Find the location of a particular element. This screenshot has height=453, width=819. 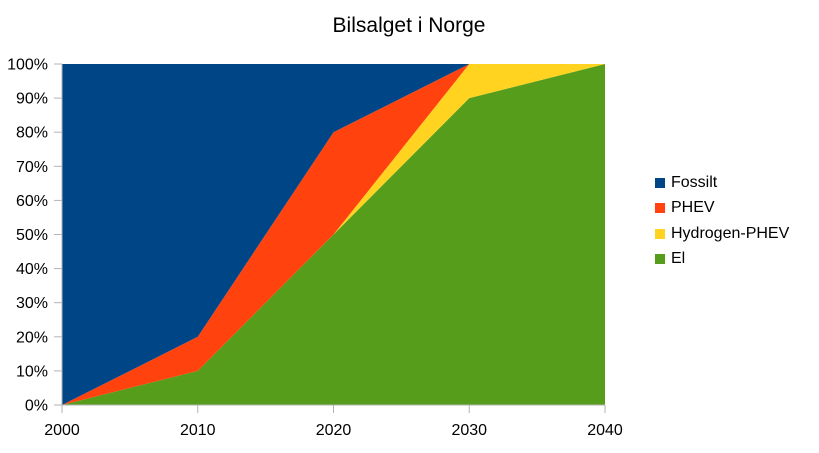

y-tick-label: 70% is located at coordinates (32, 167).